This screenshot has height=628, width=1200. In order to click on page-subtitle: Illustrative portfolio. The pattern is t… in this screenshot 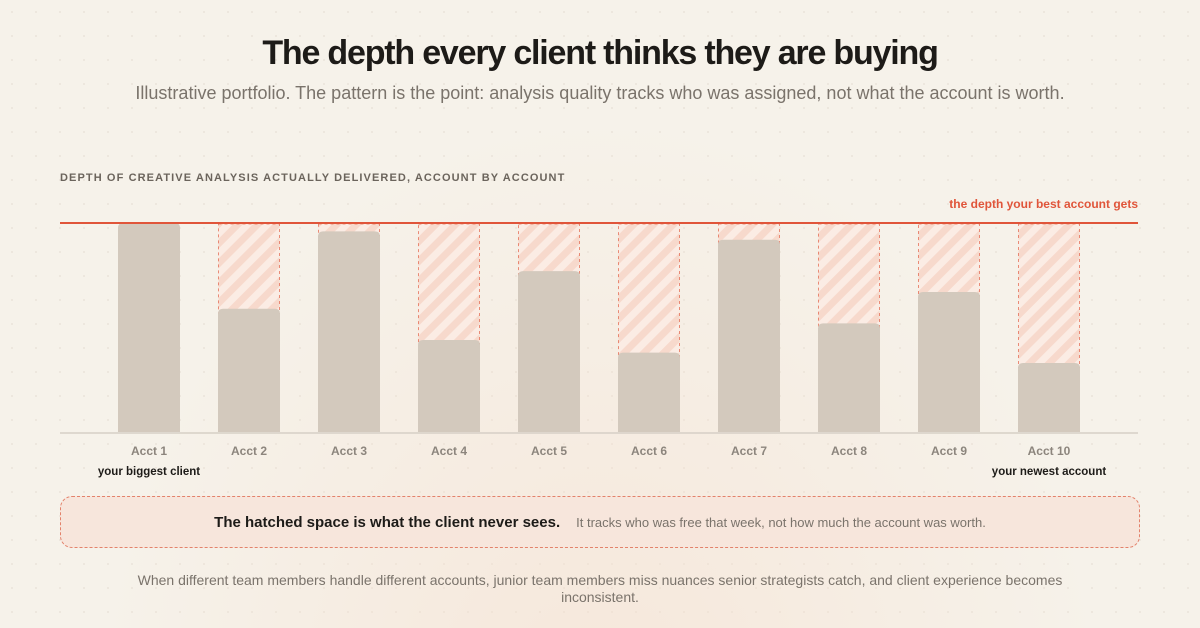, I will do `click(600, 93)`.